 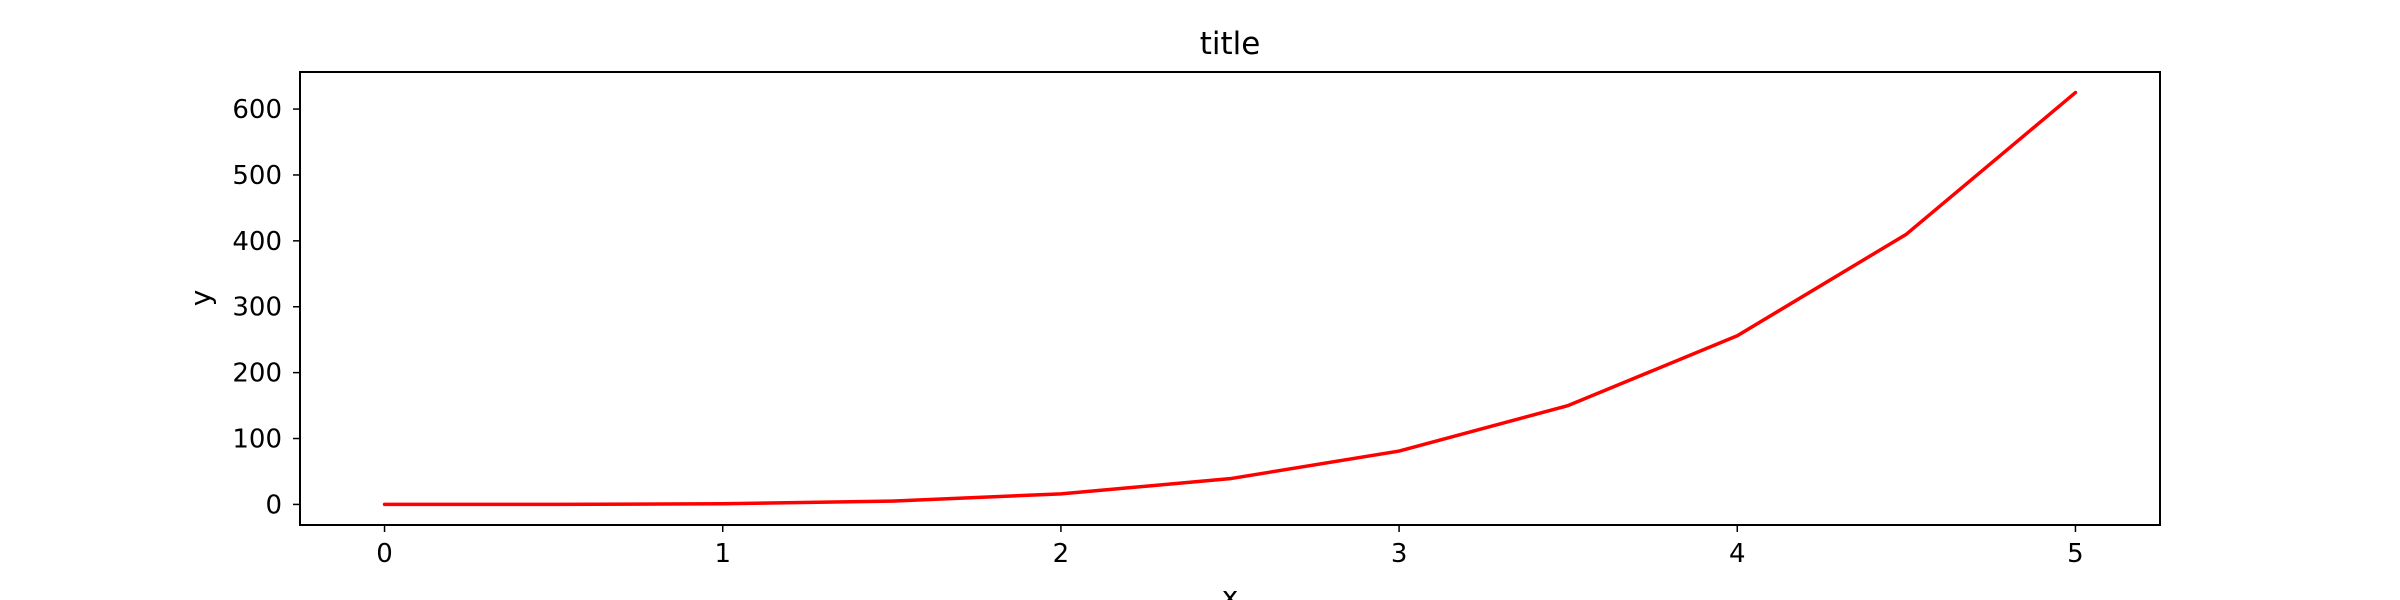 I want to click on x-tick-label: 5, so click(x=2075, y=554).